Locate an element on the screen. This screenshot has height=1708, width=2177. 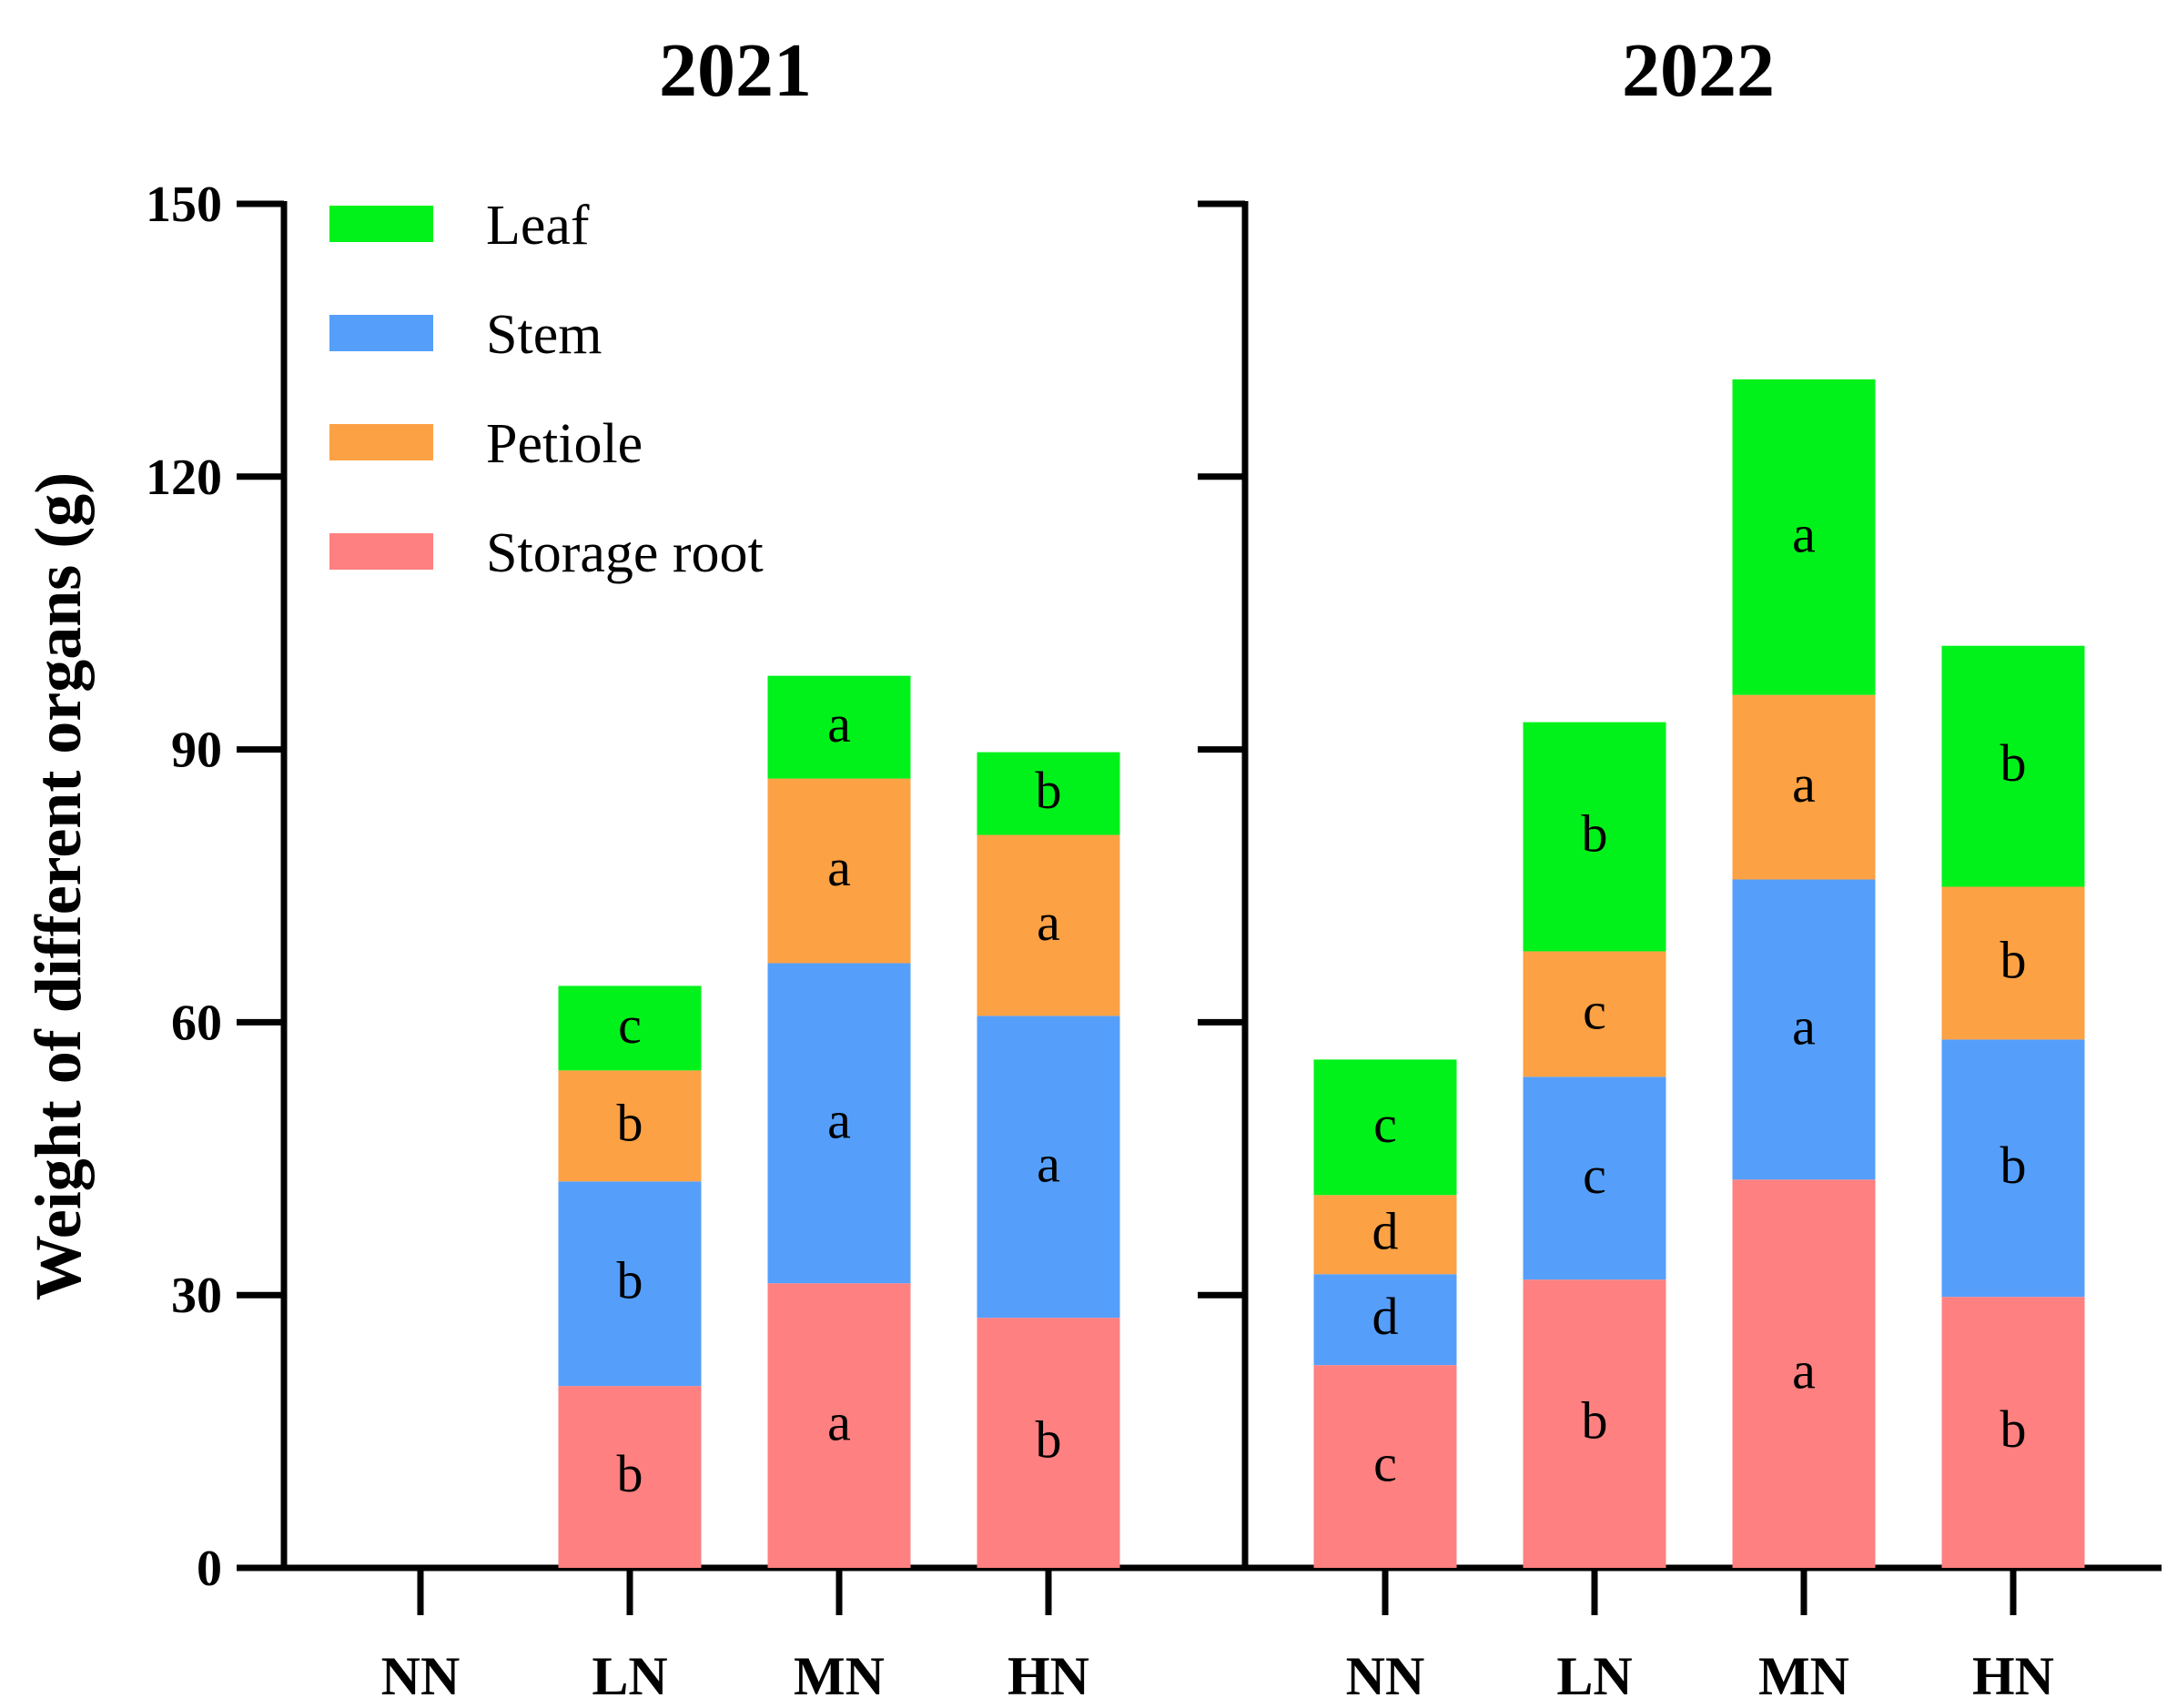
y-axis-label: Weight of different organs (g) is located at coordinates (58, 886).